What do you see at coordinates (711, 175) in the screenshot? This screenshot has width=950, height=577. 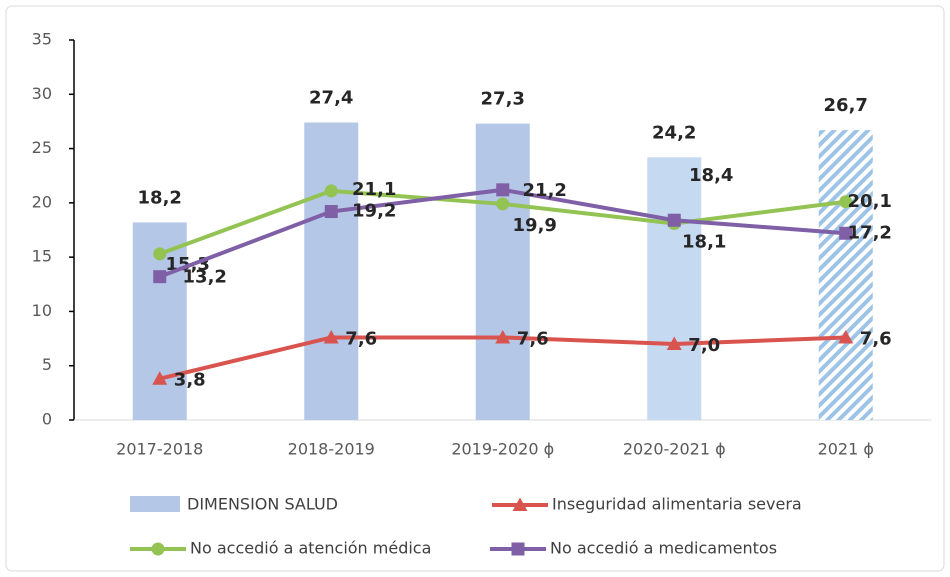 I see `point-value-label: 18,4` at bounding box center [711, 175].